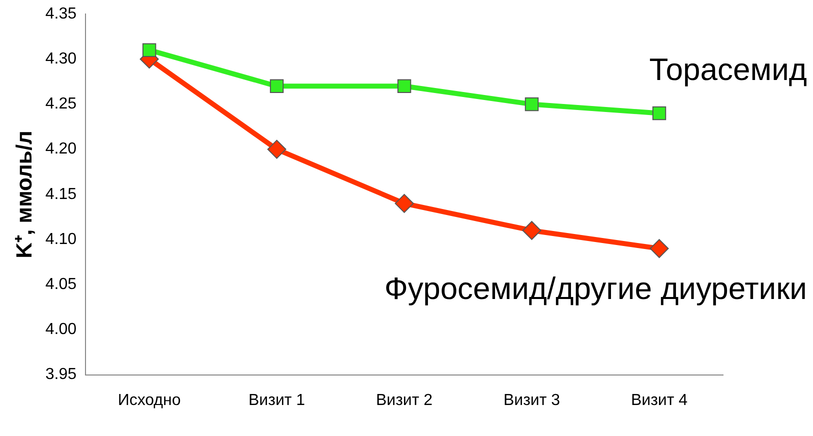 Image resolution: width=813 pixels, height=436 pixels. What do you see at coordinates (61, 329) in the screenshot?
I see `y-tick-label: 4.00` at bounding box center [61, 329].